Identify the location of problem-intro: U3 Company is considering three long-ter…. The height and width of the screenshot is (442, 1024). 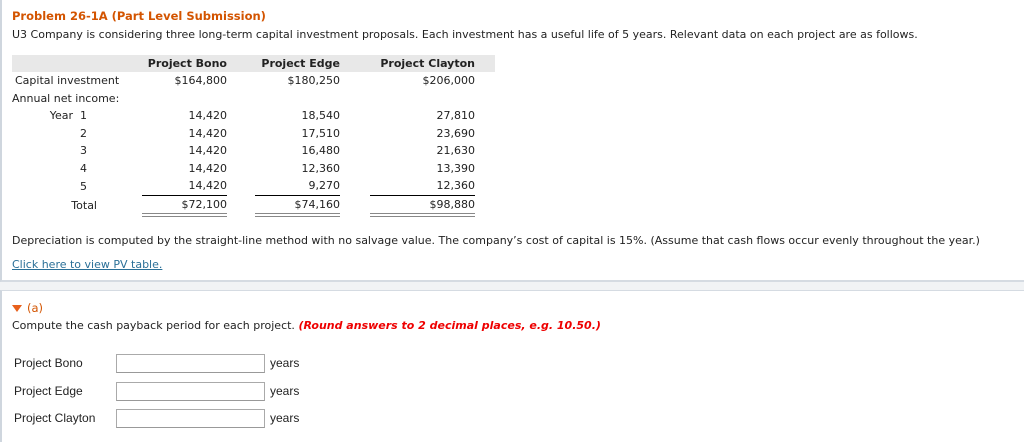
(465, 34).